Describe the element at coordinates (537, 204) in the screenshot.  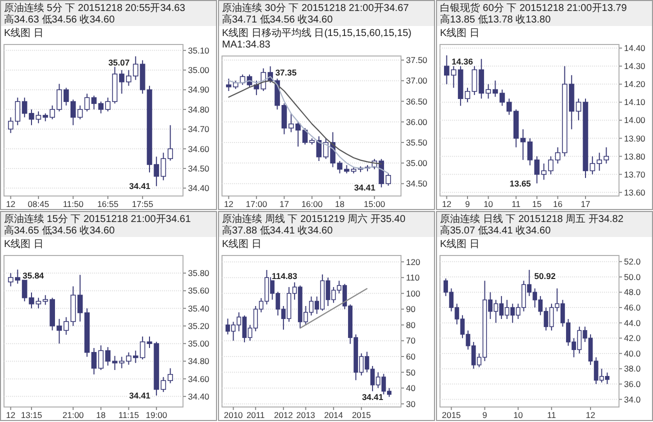
I see `x-tick-label: 15` at that location.